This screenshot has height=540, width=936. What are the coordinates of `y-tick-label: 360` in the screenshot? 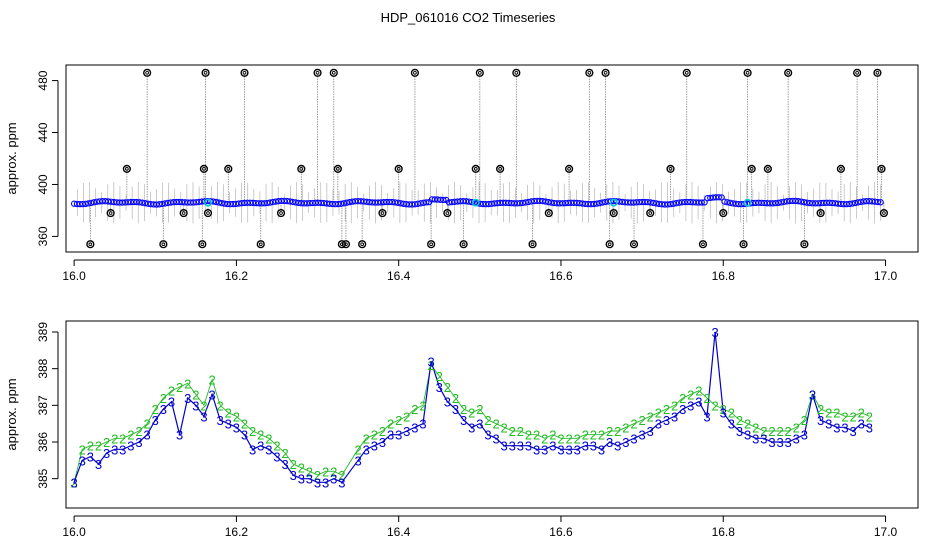 It's located at (43, 236).